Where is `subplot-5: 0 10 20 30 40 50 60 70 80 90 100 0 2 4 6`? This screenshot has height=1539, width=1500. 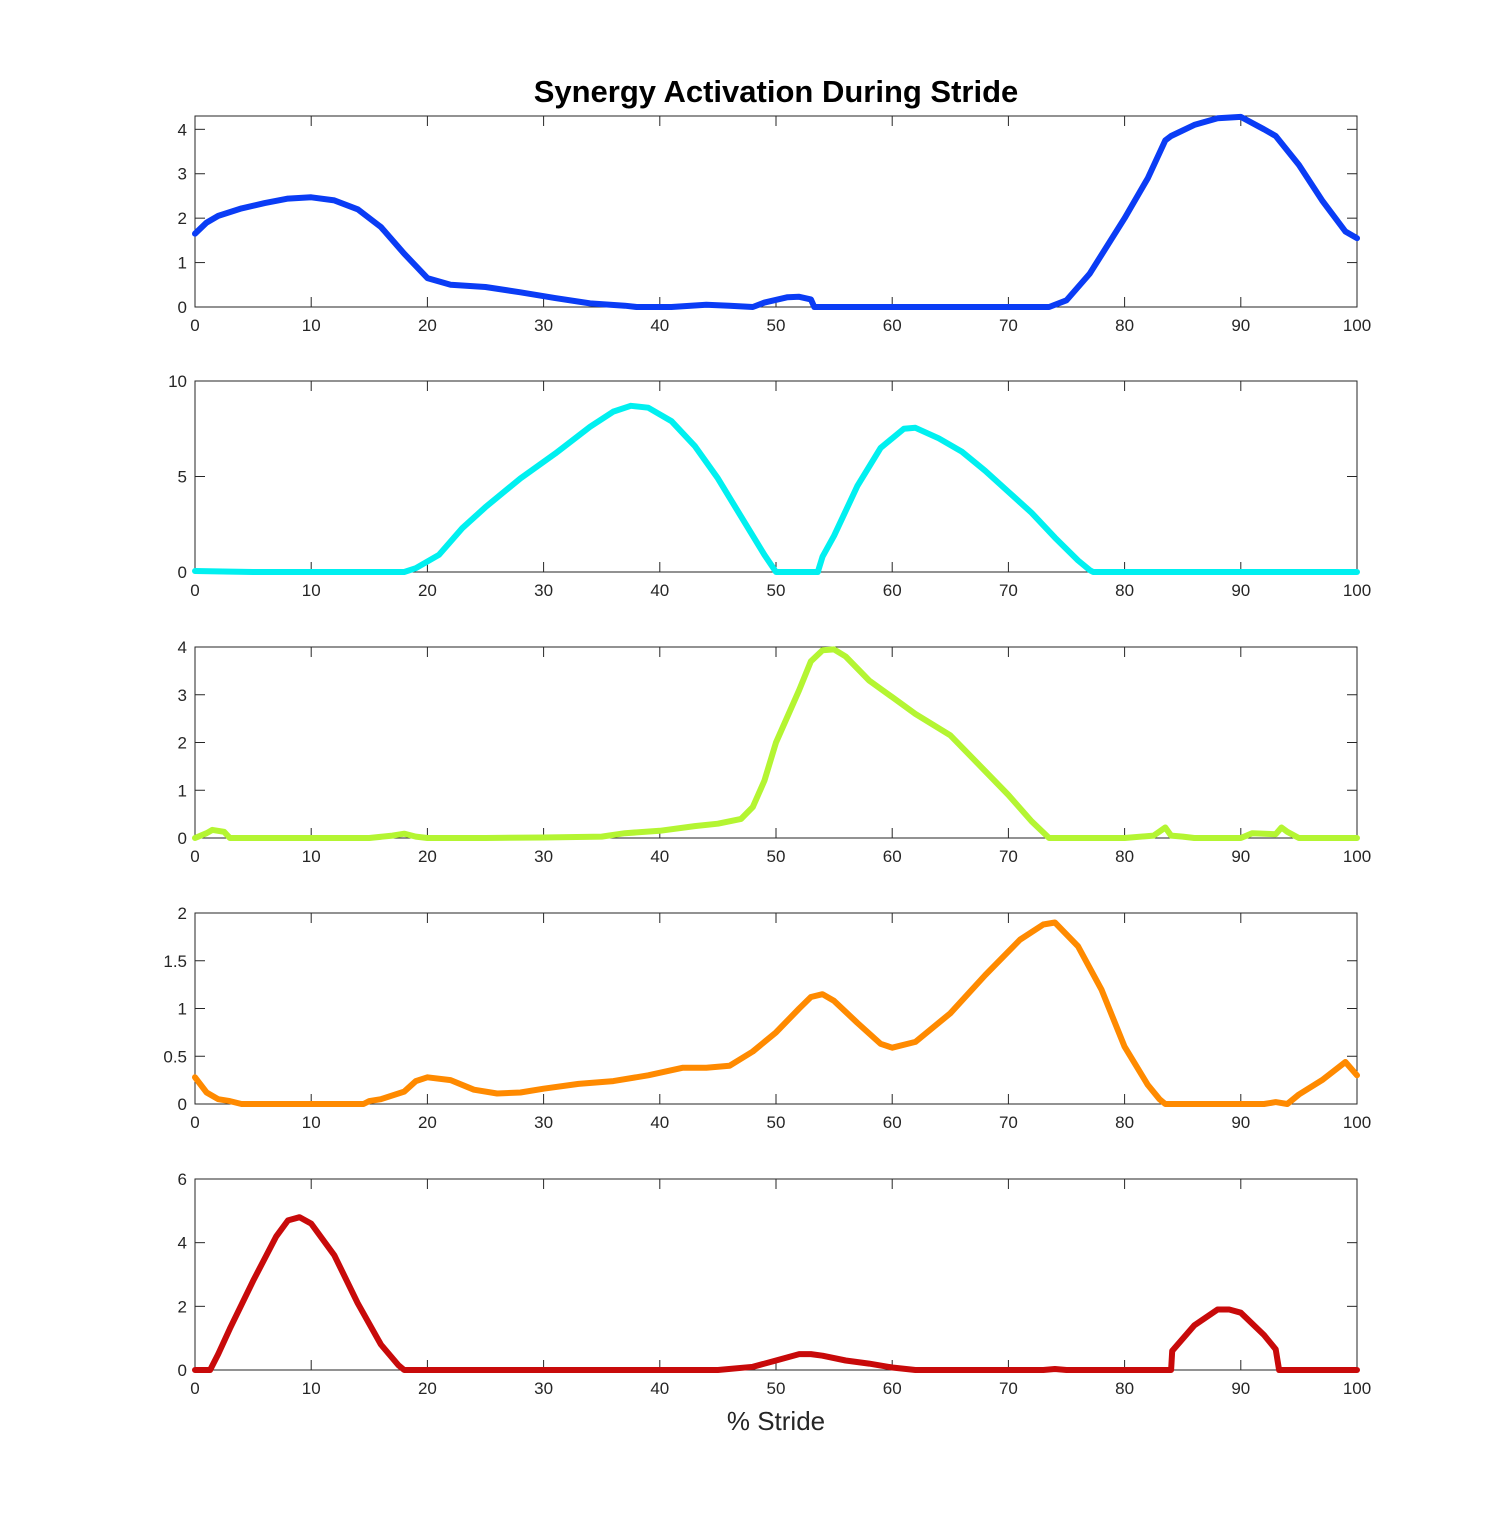
subplot-5: 0 10 20 30 40 50 60 70 80 90 100 0 2 4 6 is located at coordinates (775, 1284).